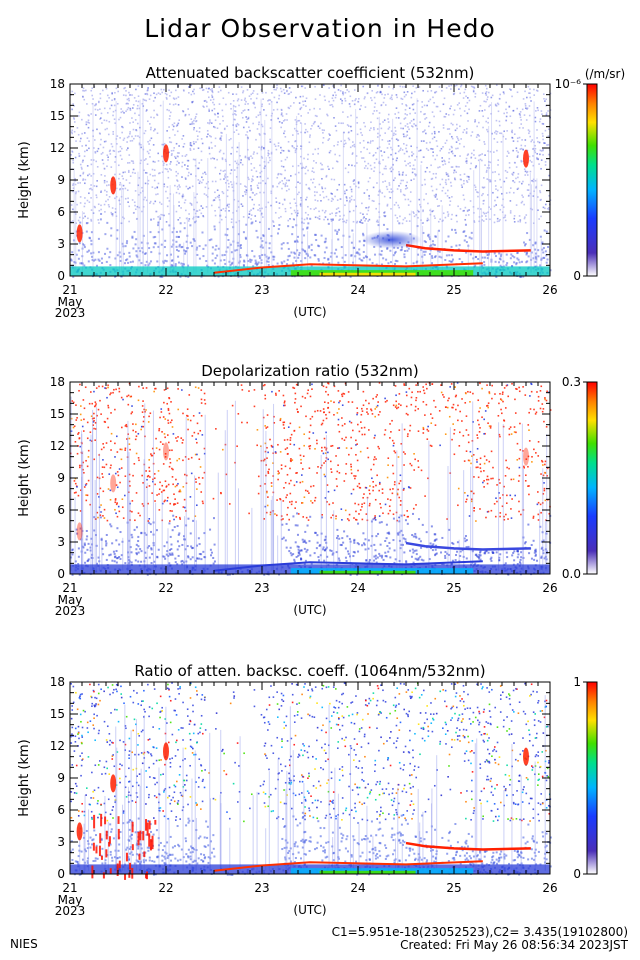 This screenshot has height=960, width=640. What do you see at coordinates (24, 944) in the screenshot?
I see `footer-org: NIES` at bounding box center [24, 944].